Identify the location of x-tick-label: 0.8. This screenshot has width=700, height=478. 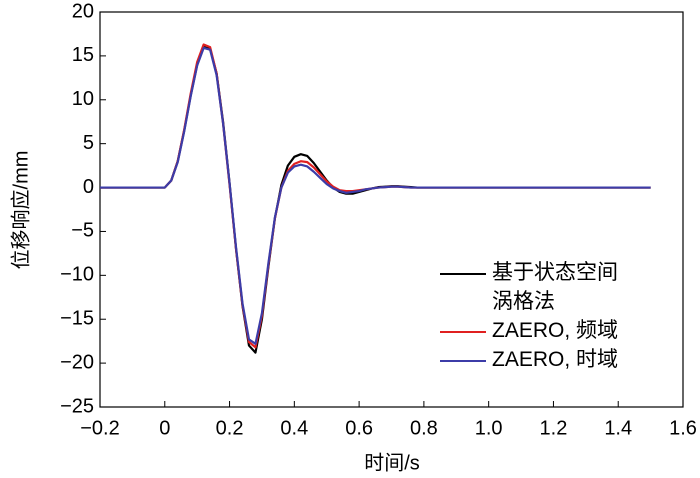
(424, 428).